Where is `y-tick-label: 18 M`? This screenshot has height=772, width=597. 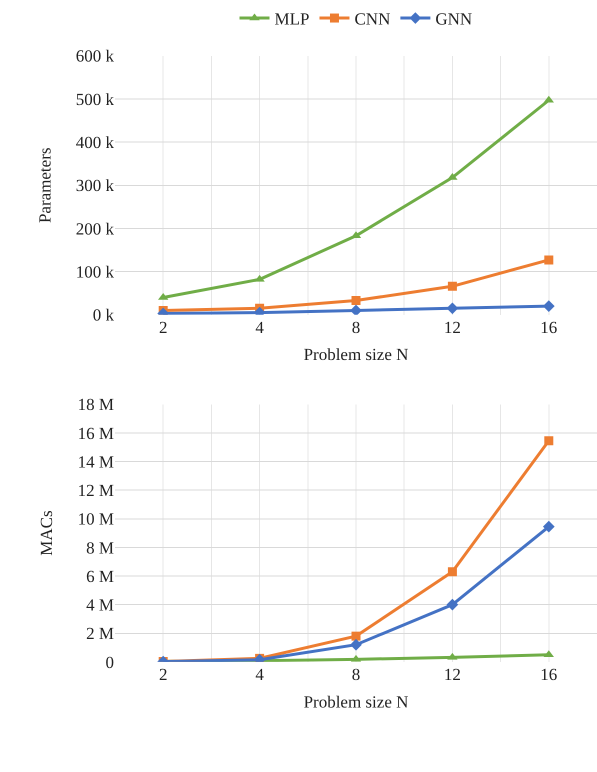
y-tick-label: 18 M is located at coordinates (96, 404).